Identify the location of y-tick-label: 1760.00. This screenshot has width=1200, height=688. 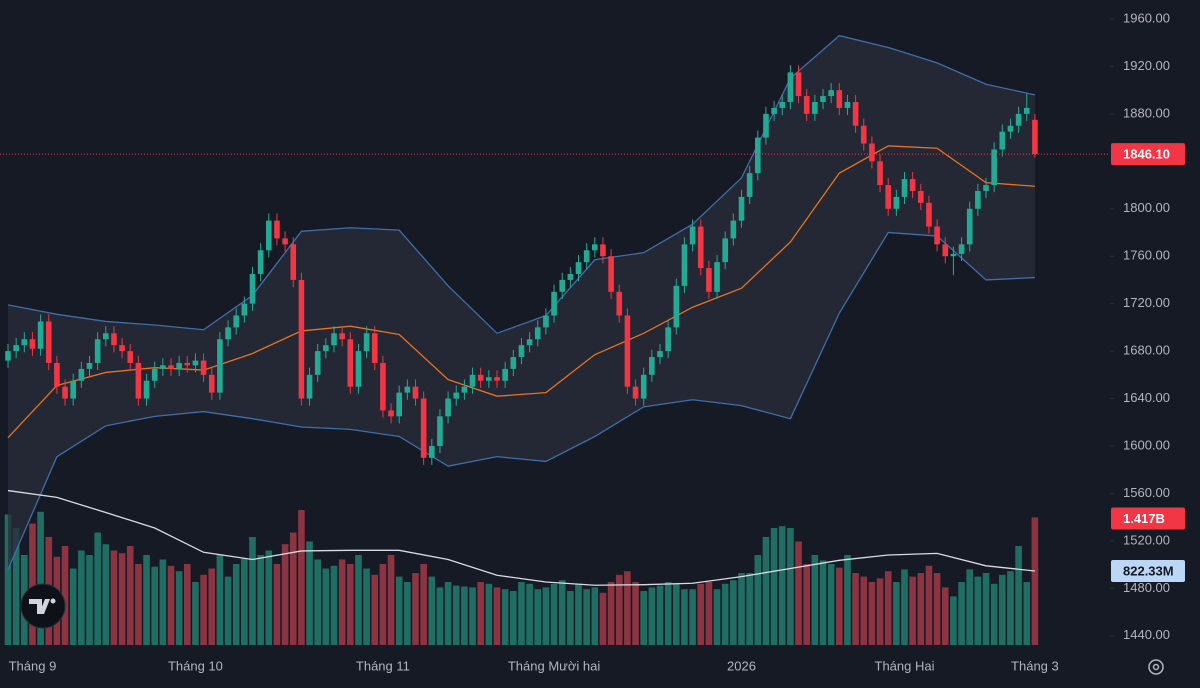
(1146, 255).